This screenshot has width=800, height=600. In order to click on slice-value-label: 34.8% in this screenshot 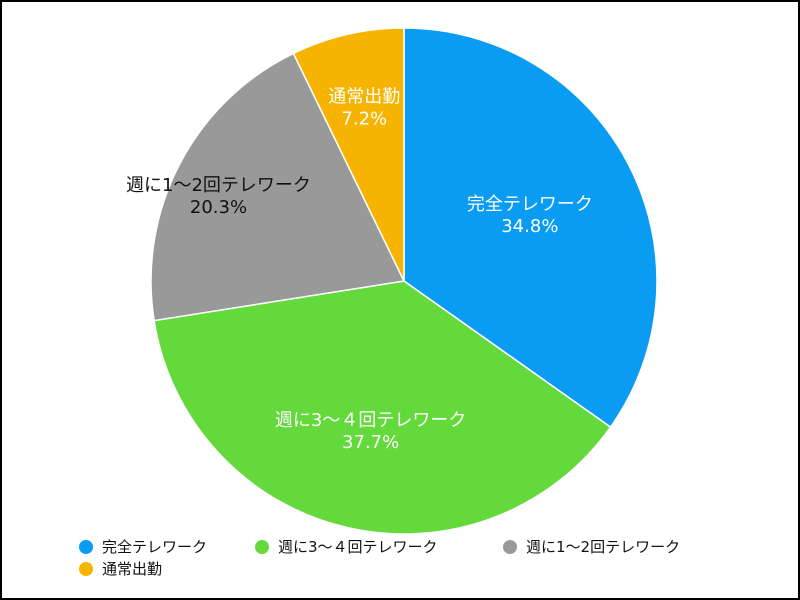, I will do `click(529, 226)`.